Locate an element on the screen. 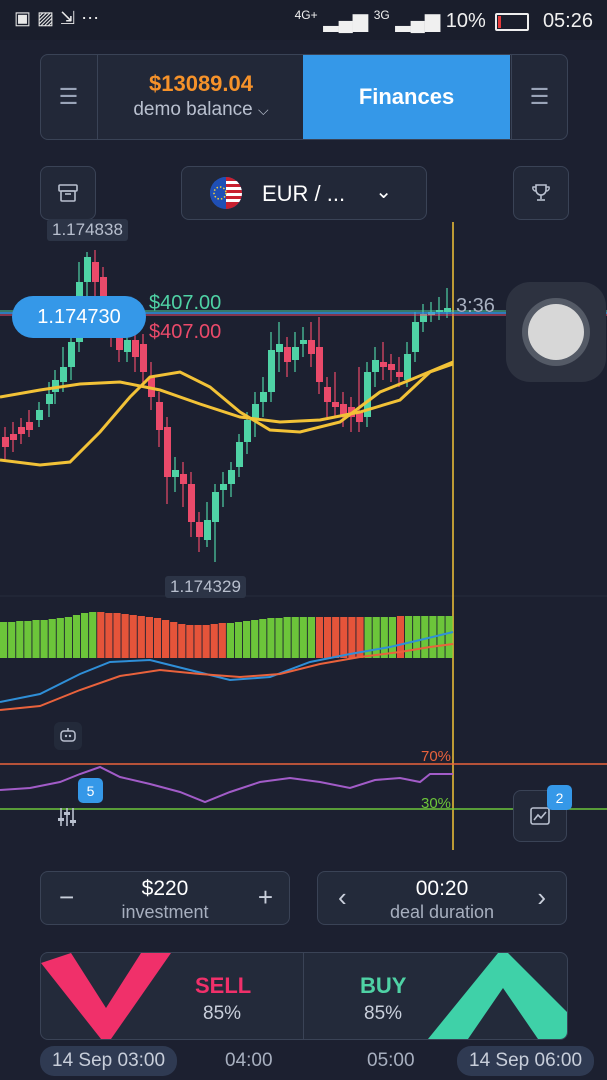  clock: 05:26 is located at coordinates (567, 21).